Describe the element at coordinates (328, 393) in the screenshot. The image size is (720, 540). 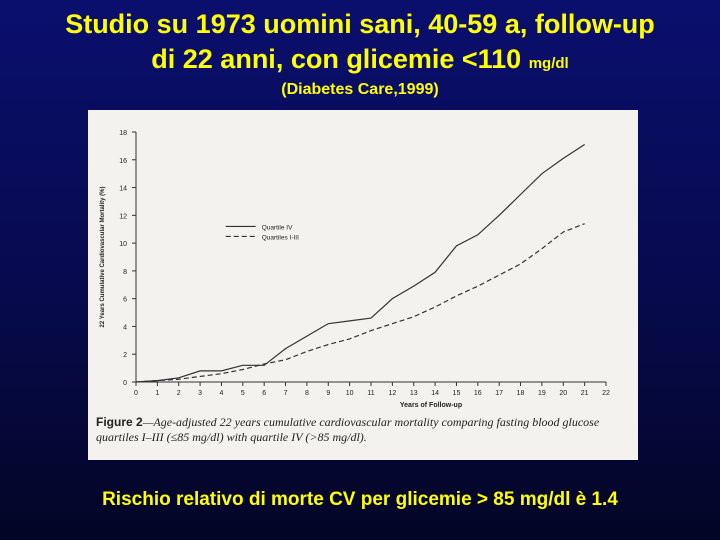
I see `x-tick-label: 9` at that location.